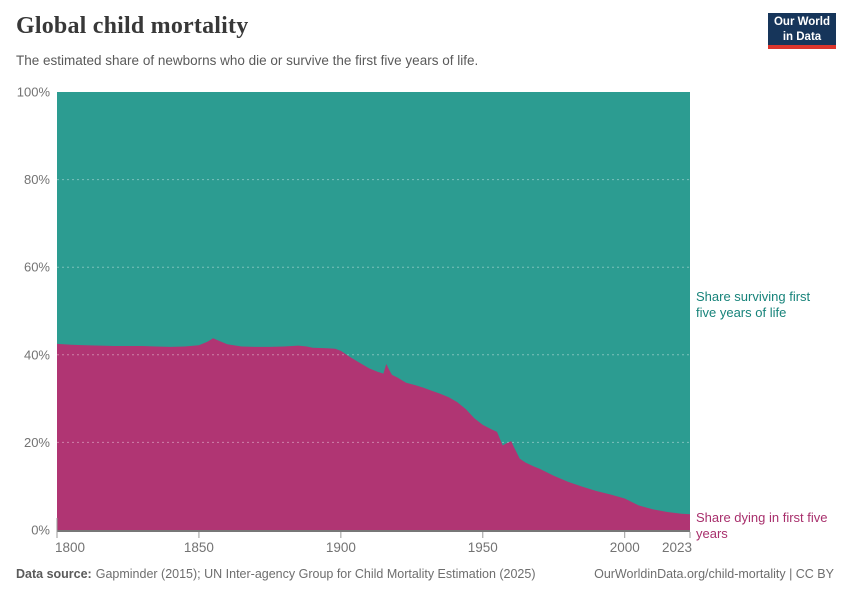 This screenshot has width=850, height=600. Describe the element at coordinates (70, 547) in the screenshot. I see `x-tick-label: 1800` at that location.